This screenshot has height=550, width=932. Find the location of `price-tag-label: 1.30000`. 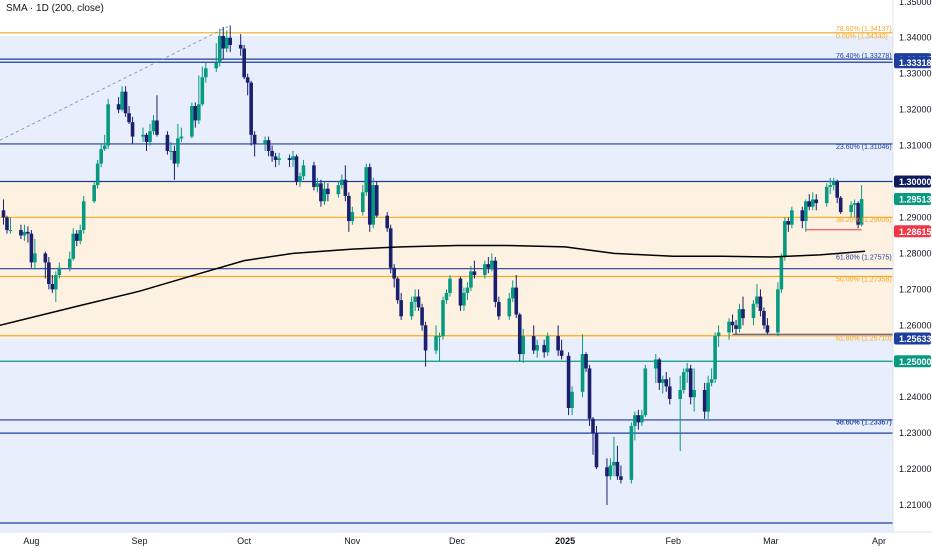

price-tag-label: 1.30000 is located at coordinates (915, 182).